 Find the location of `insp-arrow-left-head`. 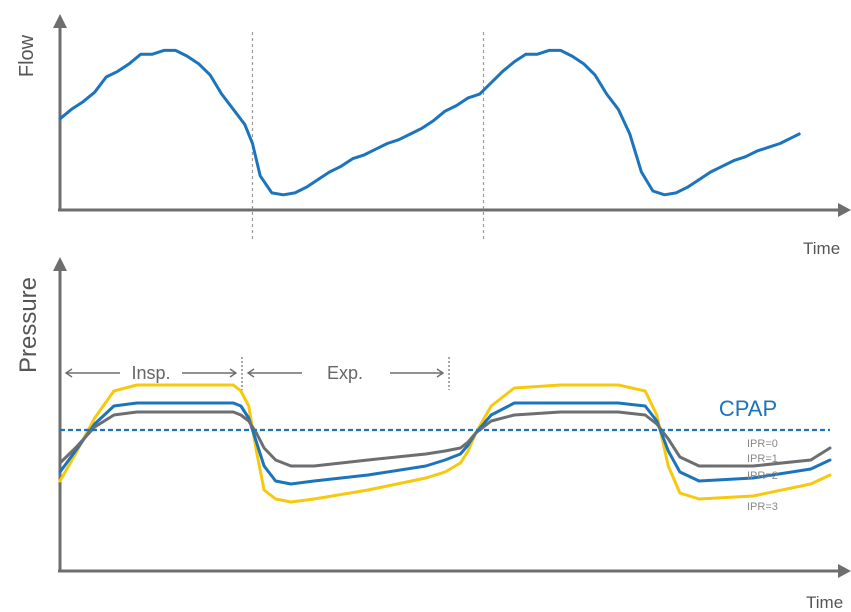

insp-arrow-left-head is located at coordinates (68, 373).